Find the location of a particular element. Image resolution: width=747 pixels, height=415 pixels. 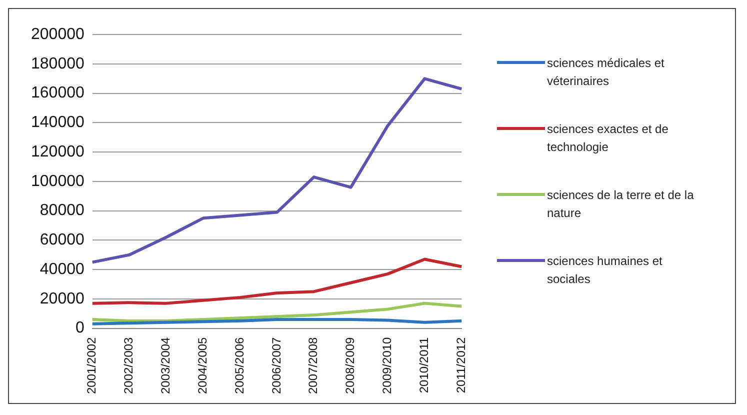

x-tick-label: 2006/2007 is located at coordinates (276, 365).